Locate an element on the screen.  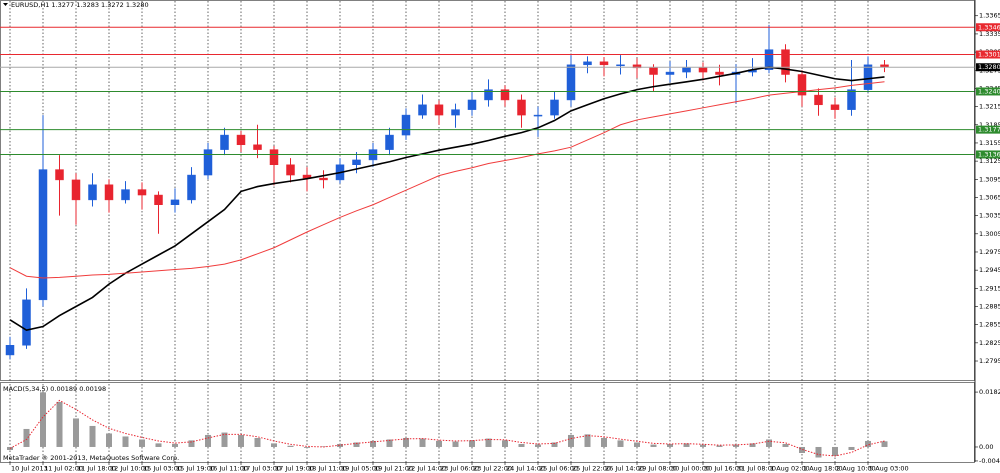
level-label: 1.3280 is located at coordinates (989, 67).